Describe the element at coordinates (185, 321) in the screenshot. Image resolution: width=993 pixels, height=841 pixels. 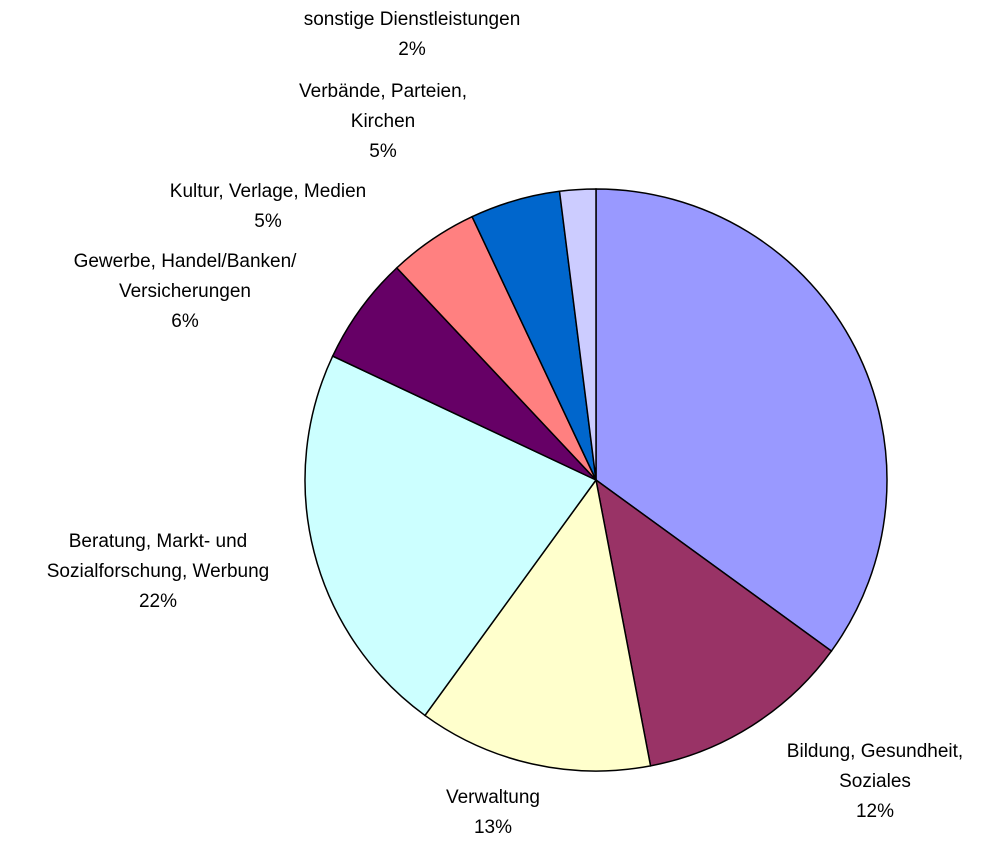
I see `value-label: 6%` at that location.